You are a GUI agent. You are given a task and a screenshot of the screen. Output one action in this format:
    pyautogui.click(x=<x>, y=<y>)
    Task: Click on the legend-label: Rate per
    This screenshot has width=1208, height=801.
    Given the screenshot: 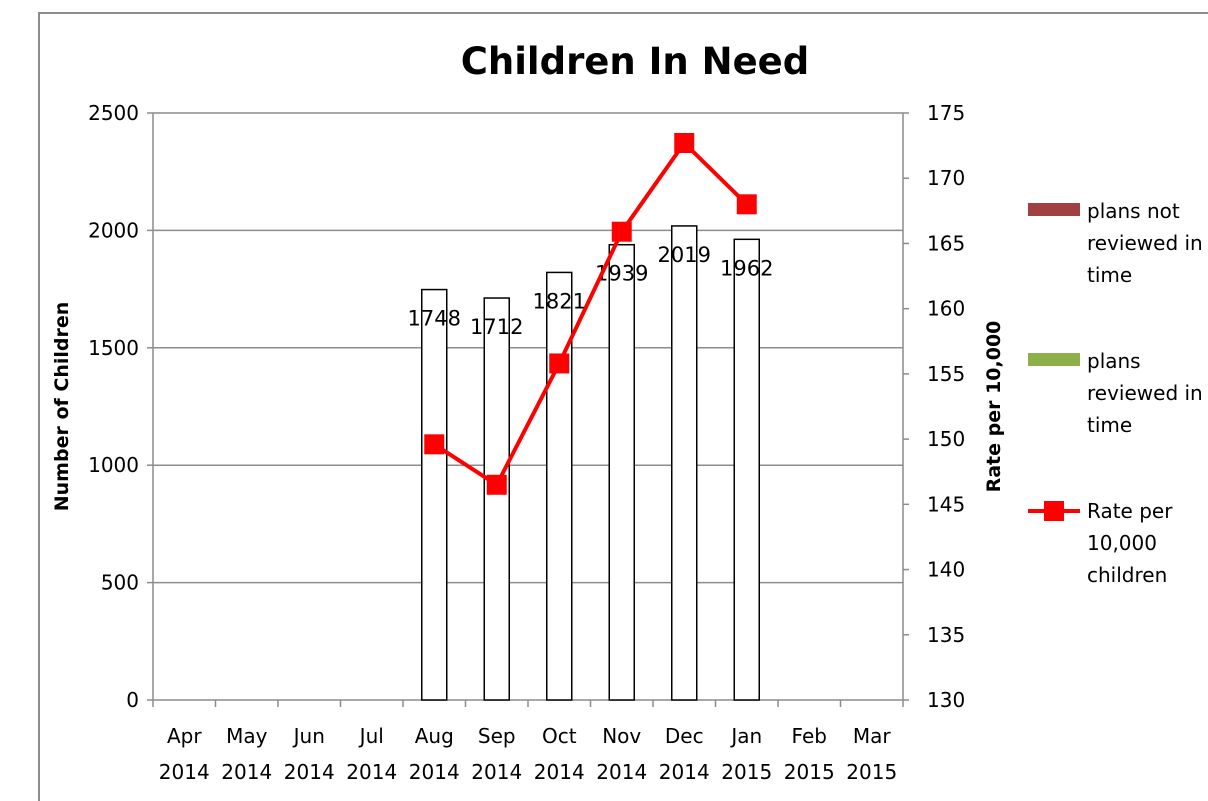 What is the action you would take?
    pyautogui.click(x=1130, y=511)
    